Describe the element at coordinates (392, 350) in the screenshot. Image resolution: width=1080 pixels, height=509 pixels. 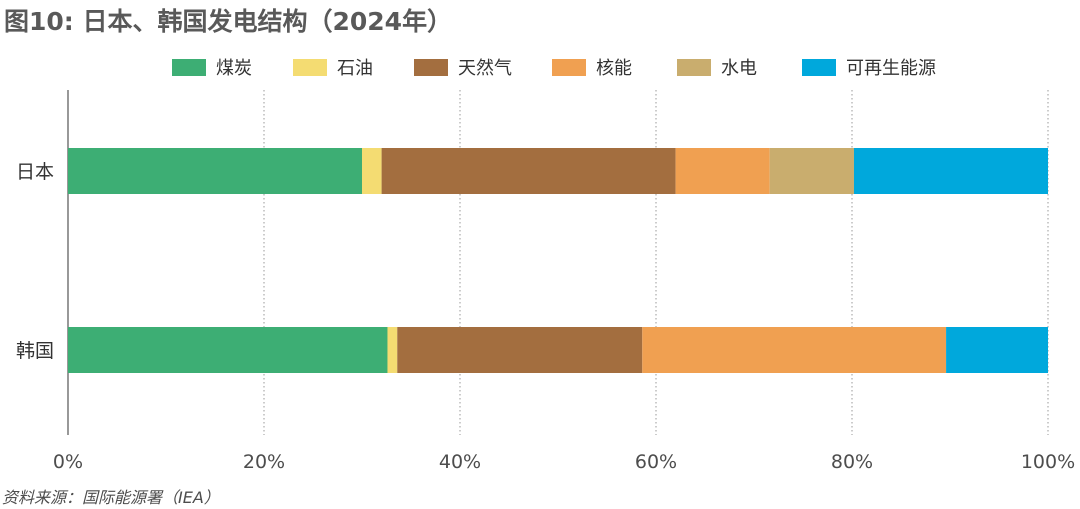
I see `bar-segment-korea-oil` at that location.